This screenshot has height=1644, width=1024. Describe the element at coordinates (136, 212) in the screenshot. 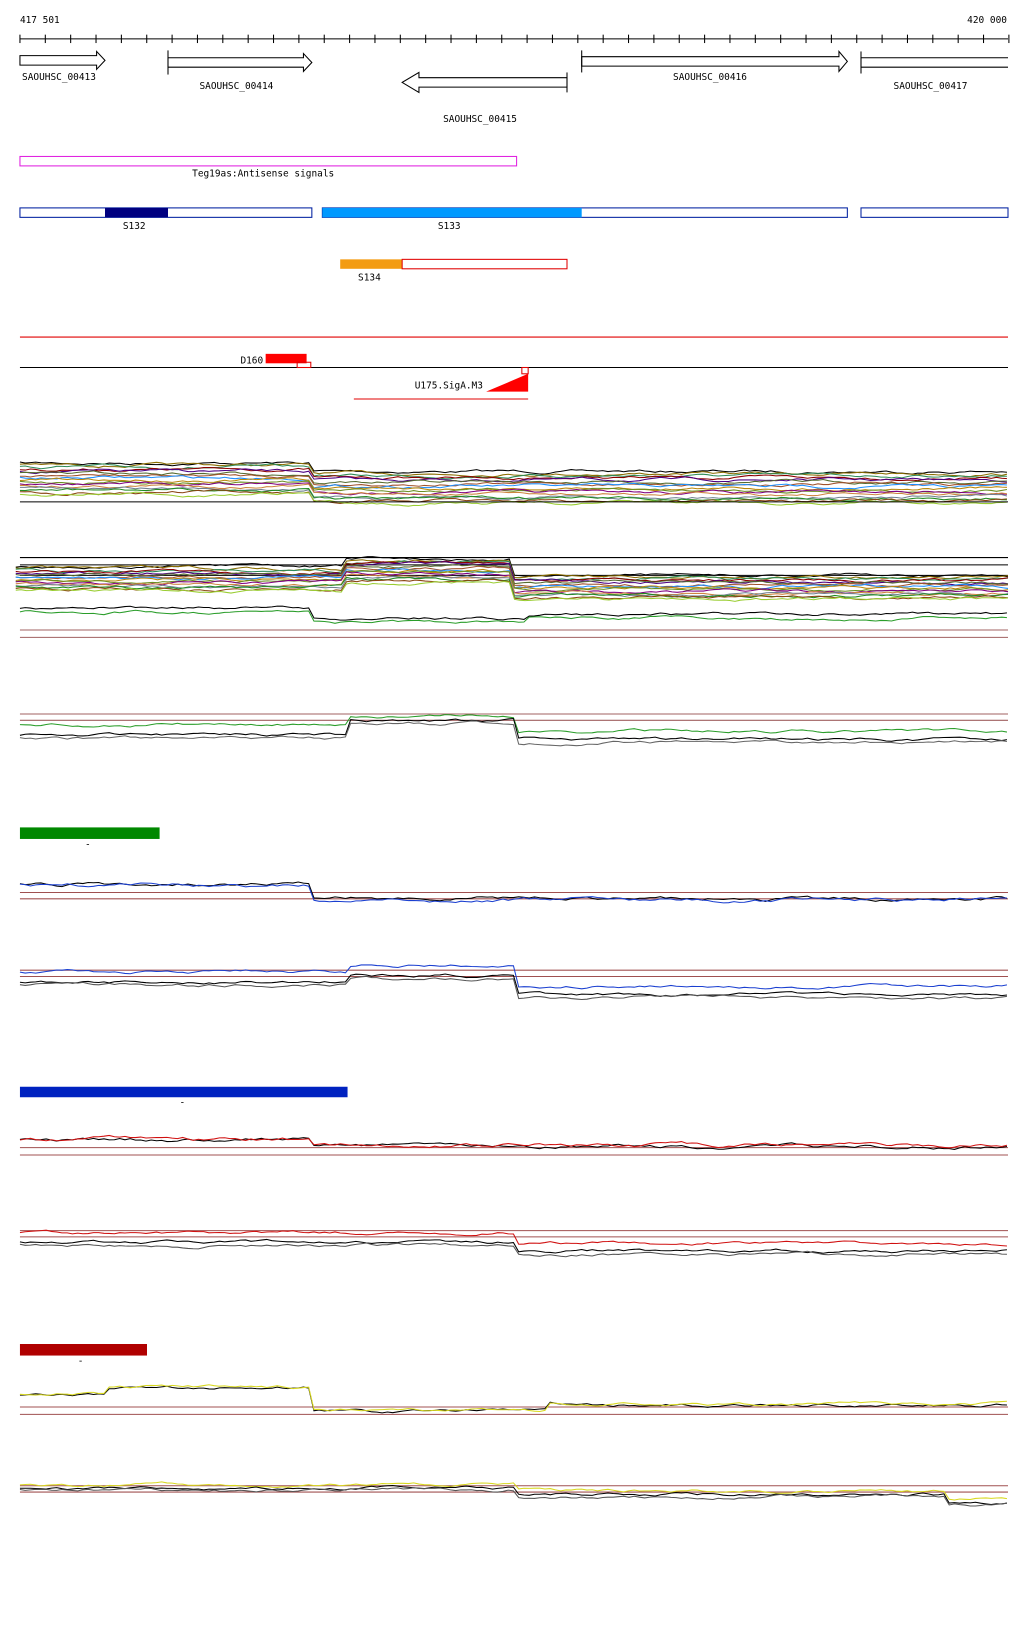

I see `segment-s132` at that location.